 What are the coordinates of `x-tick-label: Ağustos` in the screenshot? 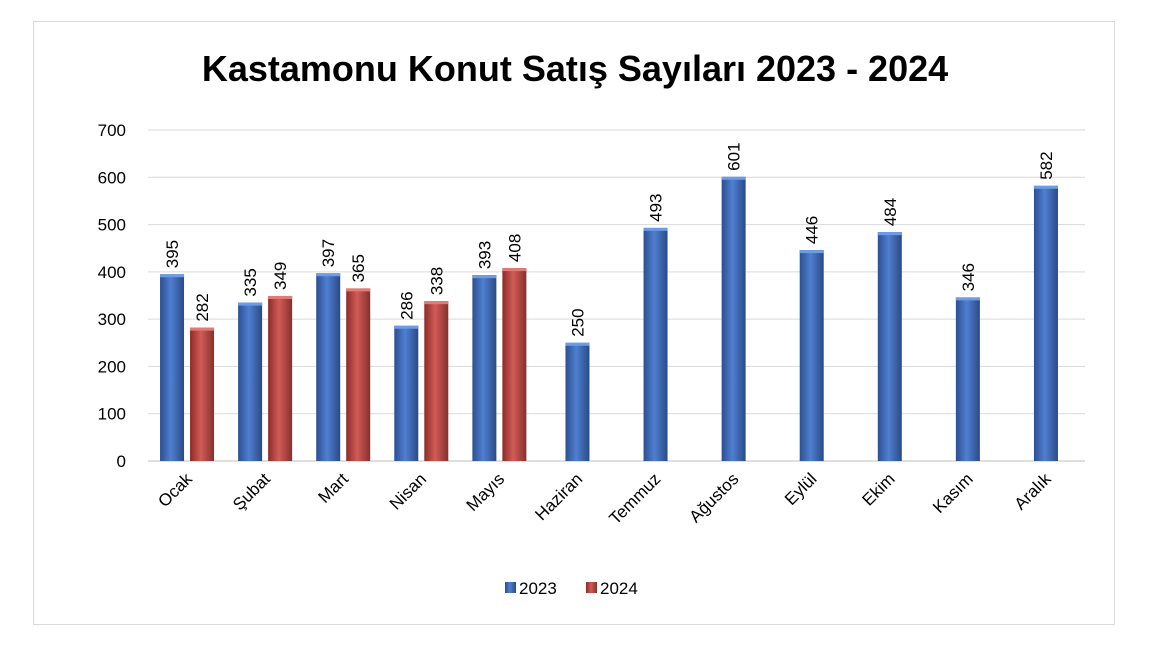 It's located at (714, 497).